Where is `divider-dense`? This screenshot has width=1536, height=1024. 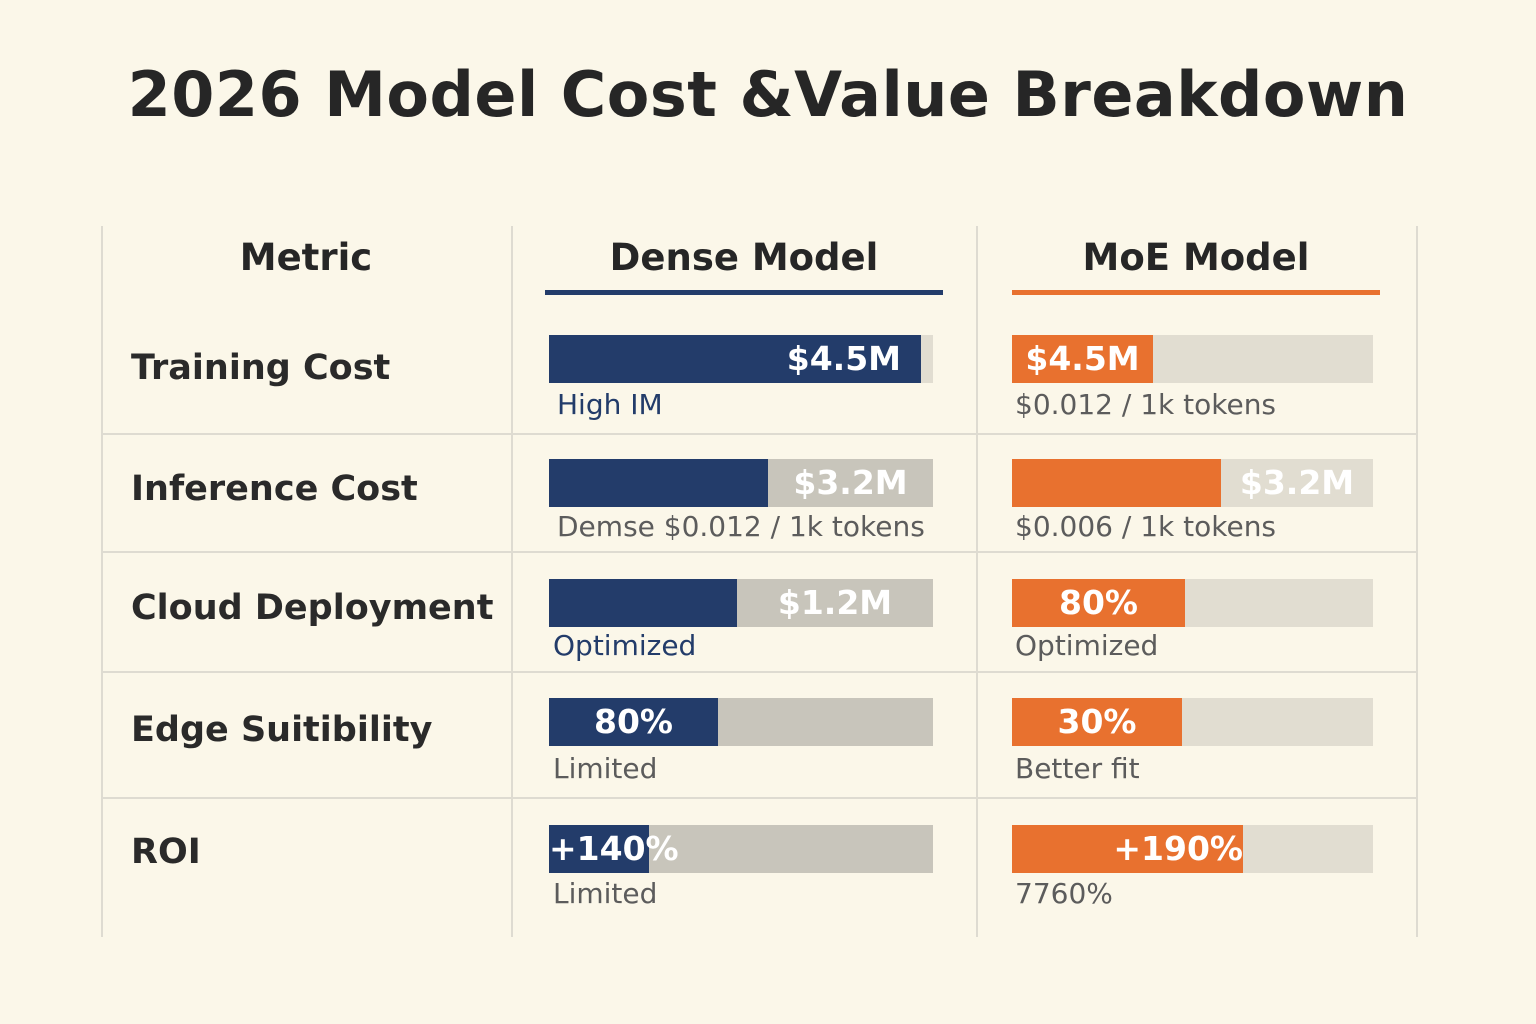 divider-dense is located at coordinates (977, 581).